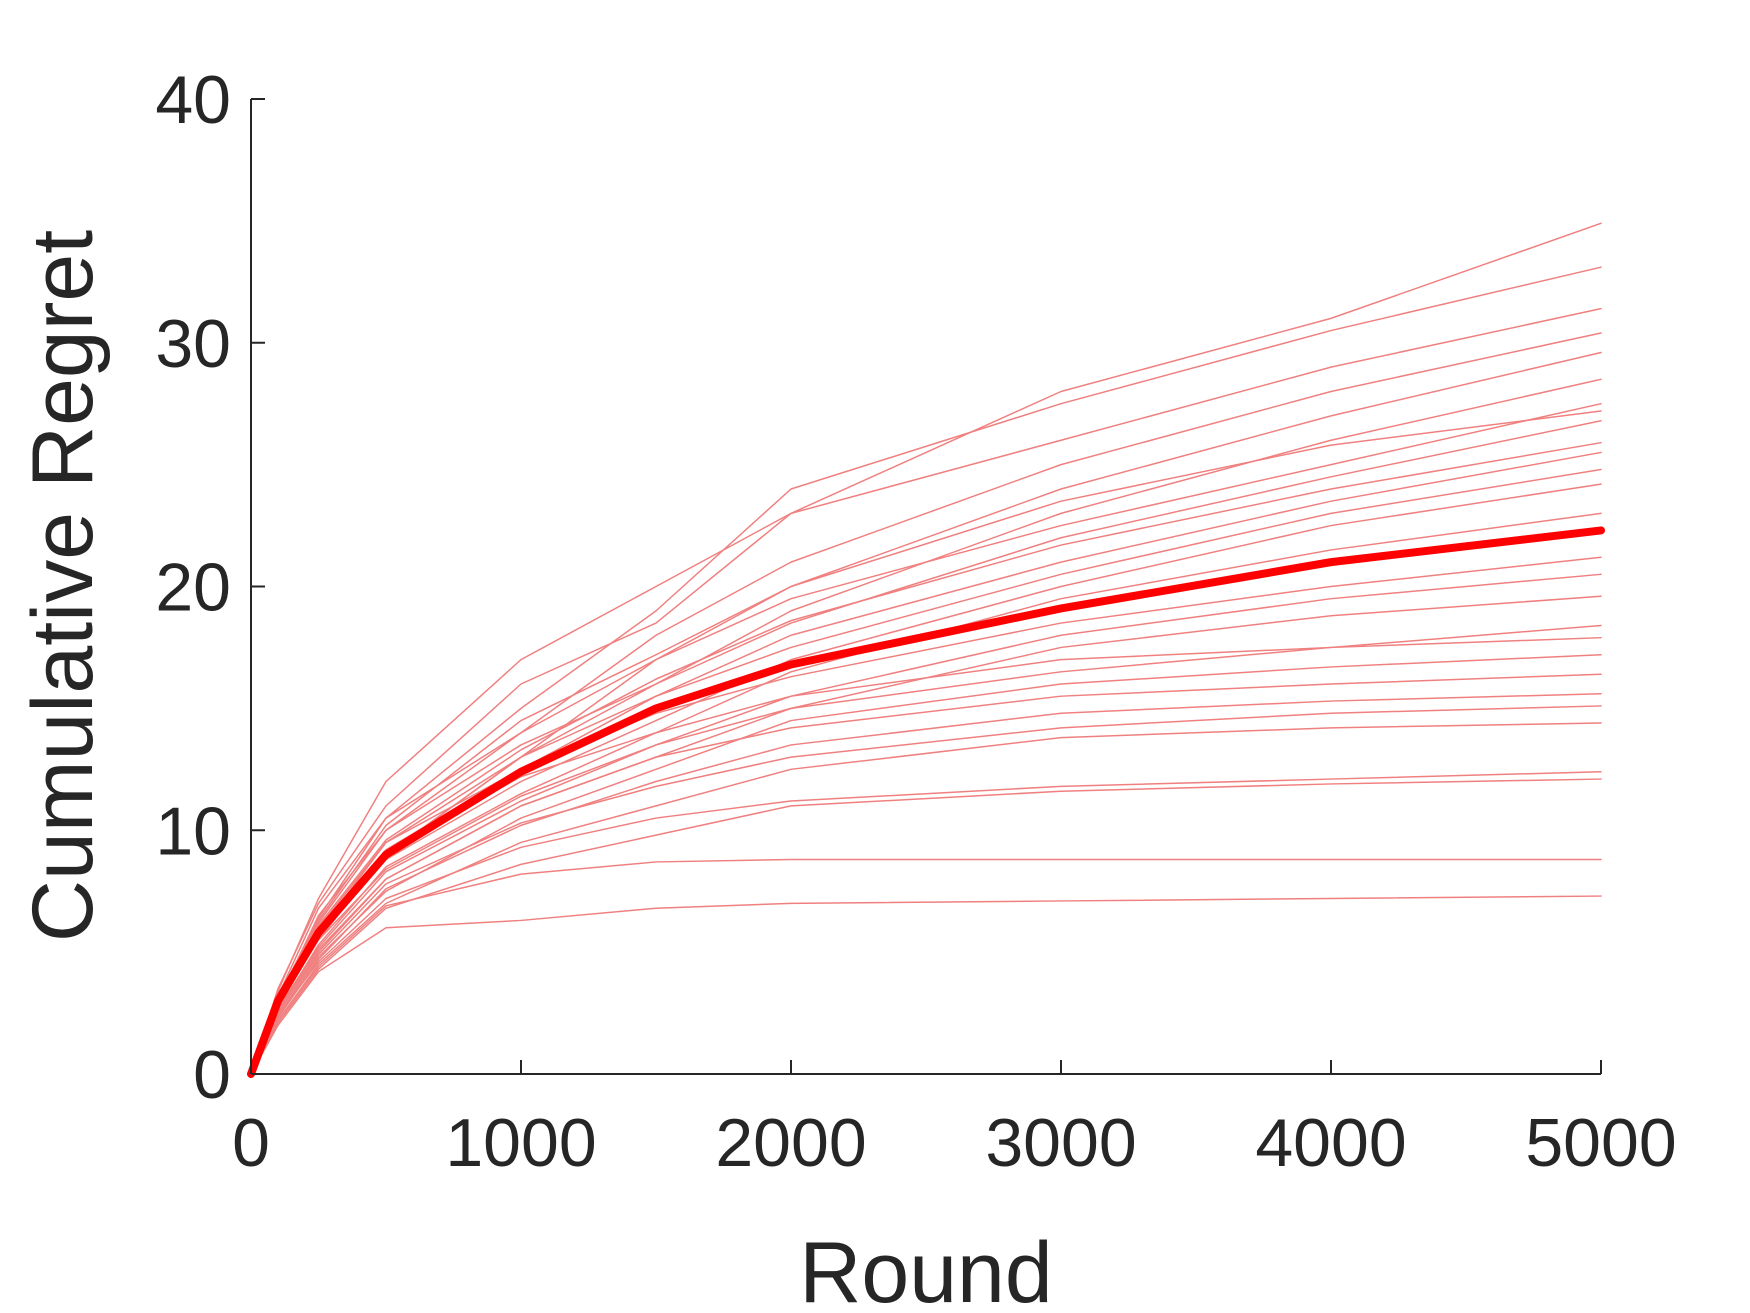 This screenshot has width=1750, height=1313. What do you see at coordinates (1330, 1143) in the screenshot?
I see `x-tick-label: 4000` at bounding box center [1330, 1143].